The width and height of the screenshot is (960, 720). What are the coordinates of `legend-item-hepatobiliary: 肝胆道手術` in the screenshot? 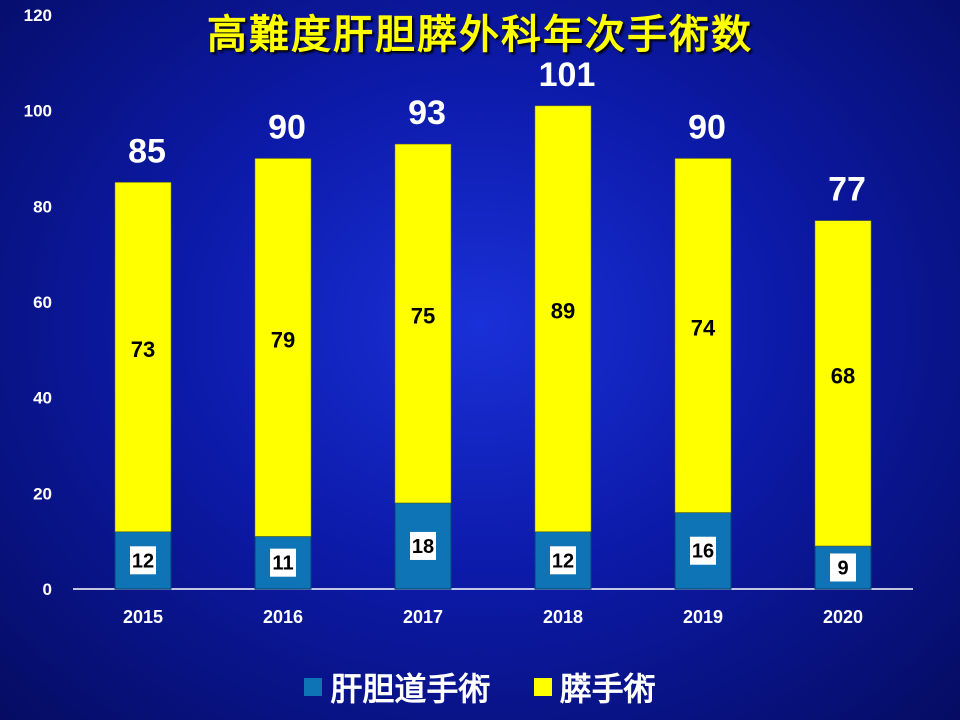 It's located at (397, 687).